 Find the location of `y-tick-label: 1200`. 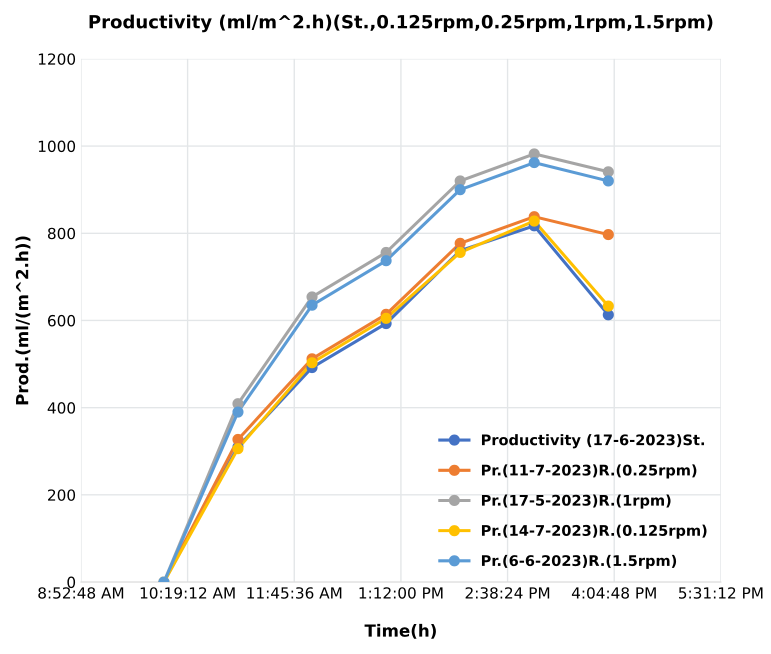

y-tick-label: 1200 is located at coordinates (57, 59).